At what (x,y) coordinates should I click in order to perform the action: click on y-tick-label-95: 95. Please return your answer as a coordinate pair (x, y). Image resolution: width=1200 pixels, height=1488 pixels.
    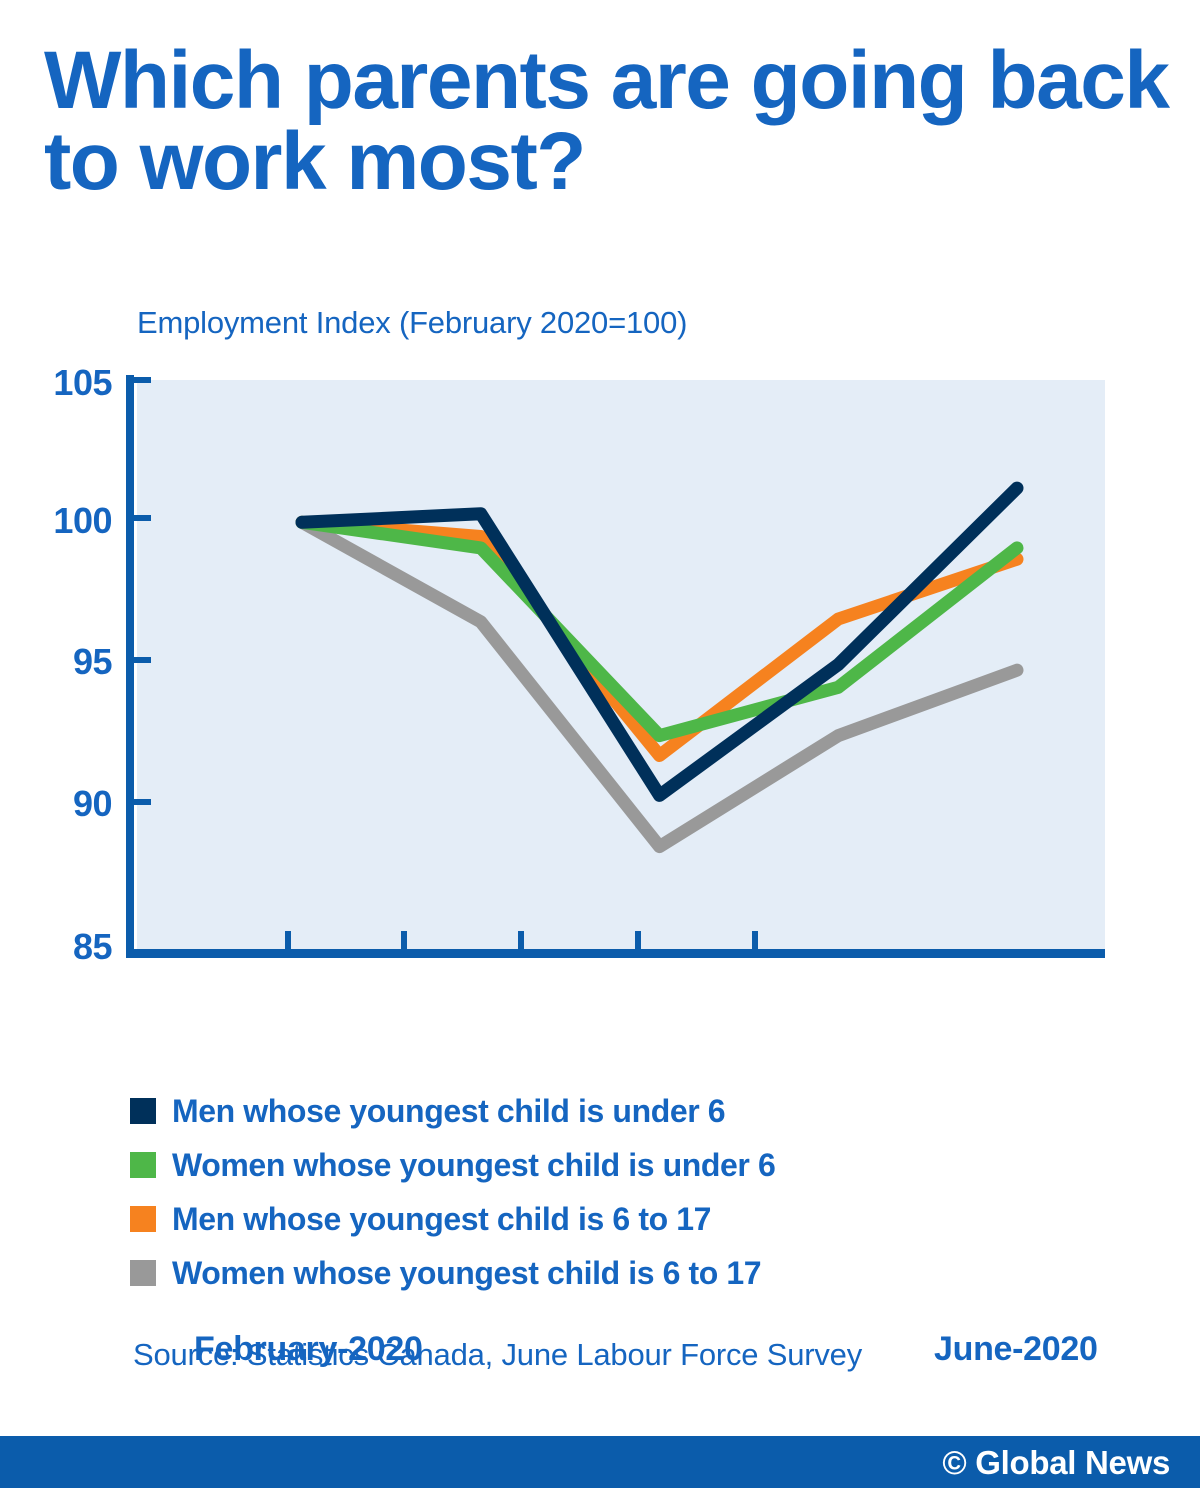
    Looking at the image, I should click on (92, 661).